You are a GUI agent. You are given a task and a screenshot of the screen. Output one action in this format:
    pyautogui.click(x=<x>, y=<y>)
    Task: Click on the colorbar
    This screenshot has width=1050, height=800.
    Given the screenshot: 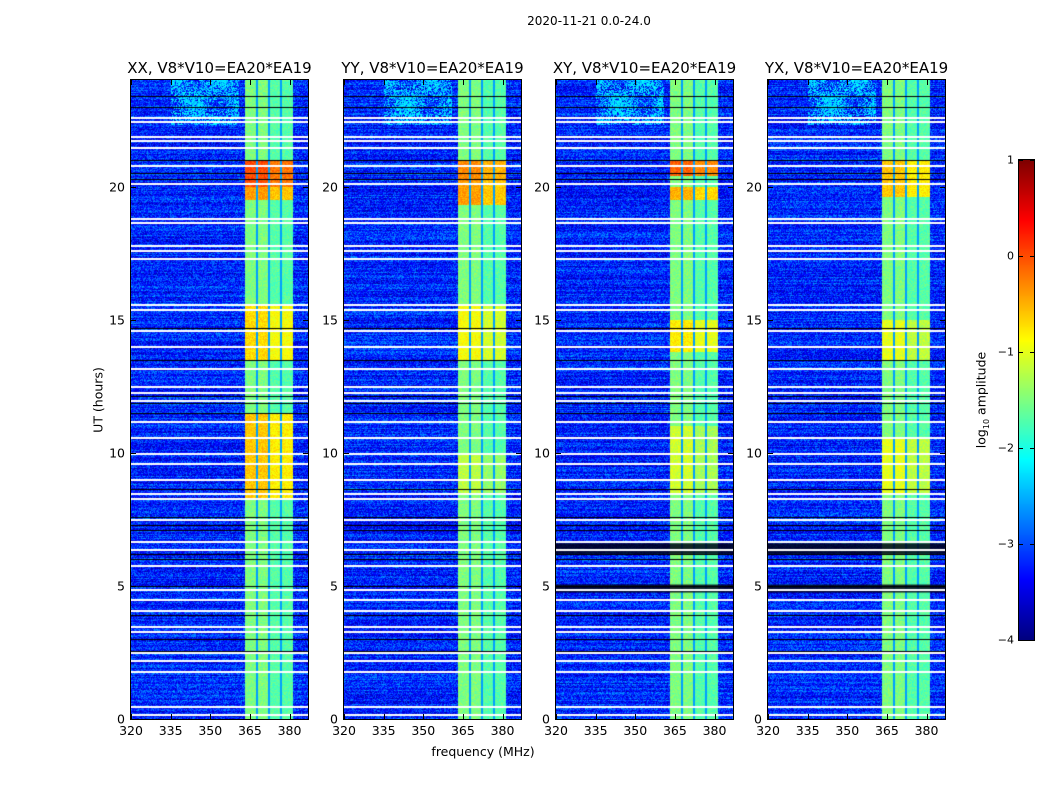 What is the action you would take?
    pyautogui.click(x=1026, y=400)
    